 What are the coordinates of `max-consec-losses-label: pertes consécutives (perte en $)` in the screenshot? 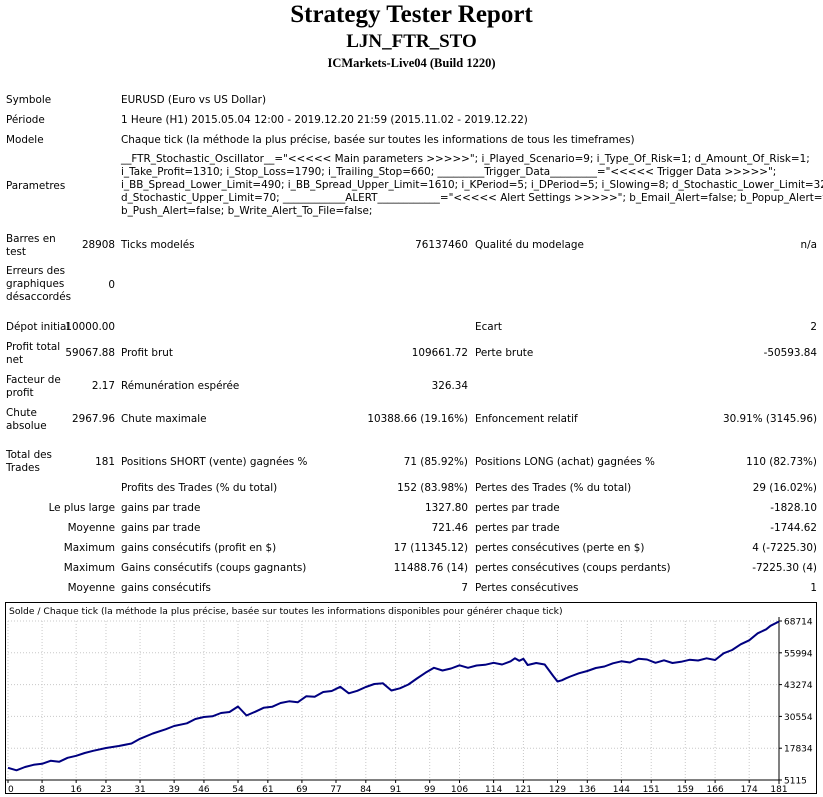 It's located at (560, 548).